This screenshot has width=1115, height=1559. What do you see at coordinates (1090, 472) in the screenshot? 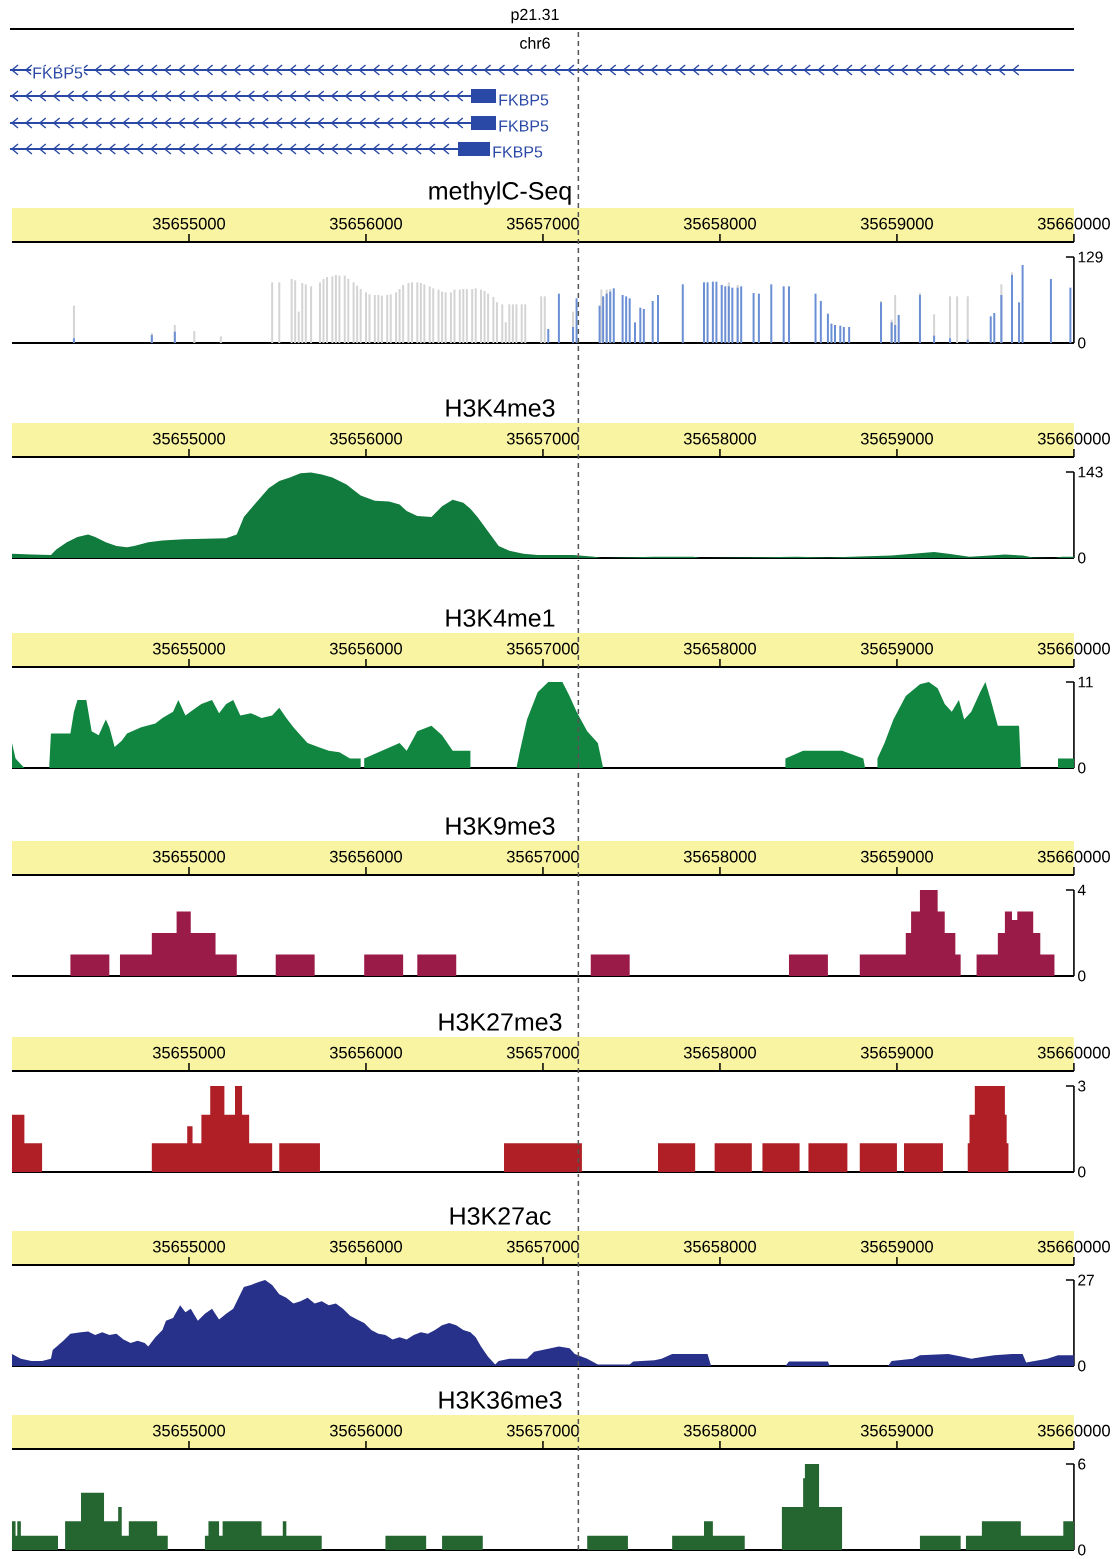
I see `y-tick-label: 143` at bounding box center [1090, 472].